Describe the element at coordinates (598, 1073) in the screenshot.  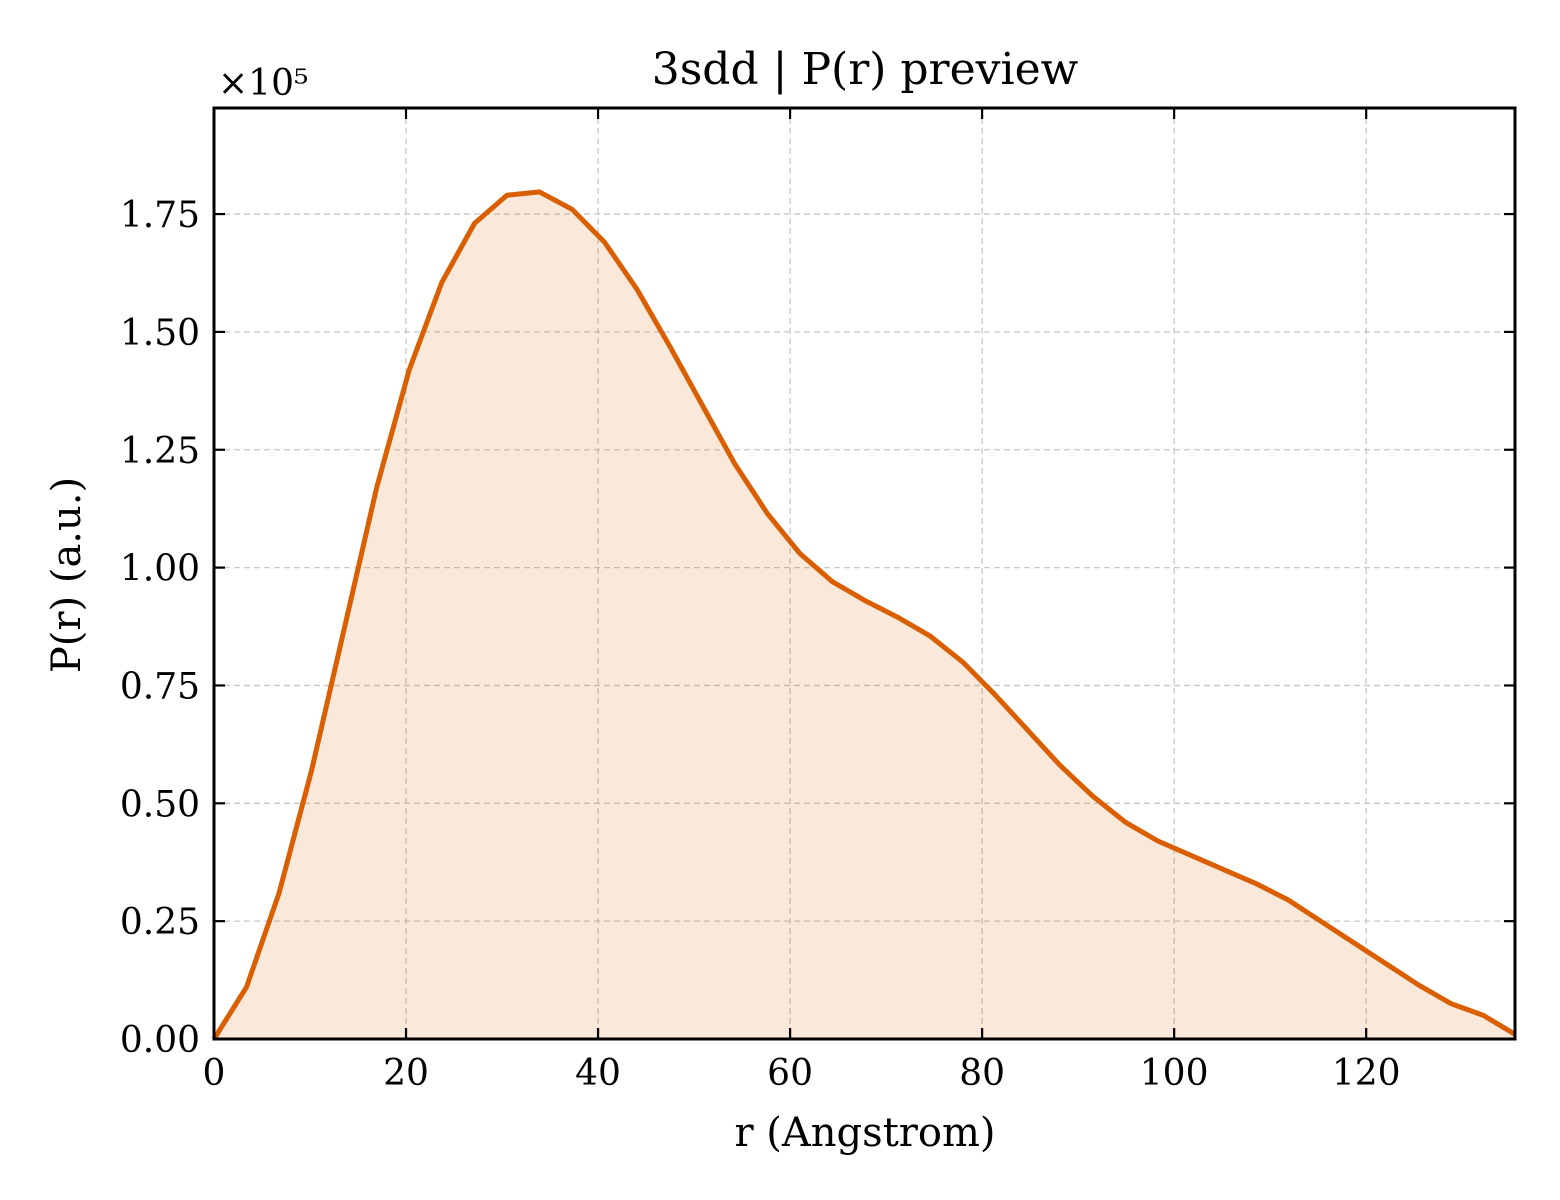
I see `x-tick-label: 40` at that location.